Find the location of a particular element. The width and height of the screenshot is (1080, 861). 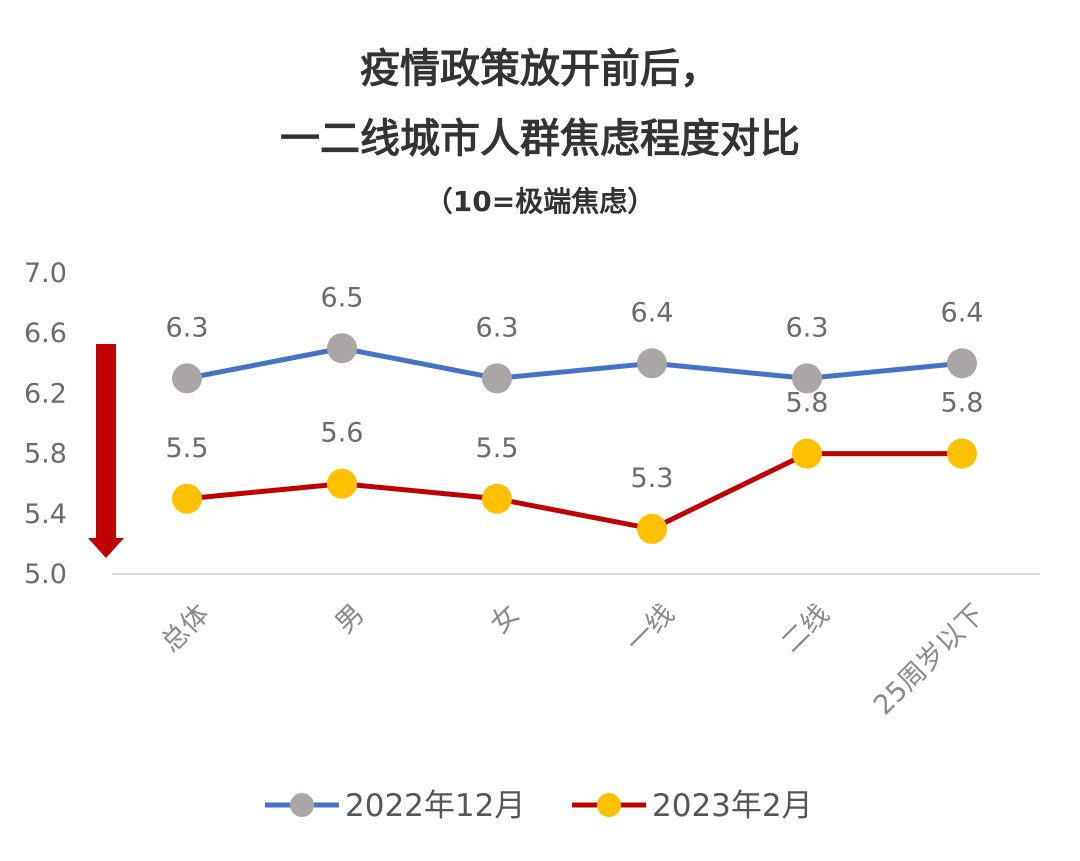

x-category-label: 男 is located at coordinates (350, 619).